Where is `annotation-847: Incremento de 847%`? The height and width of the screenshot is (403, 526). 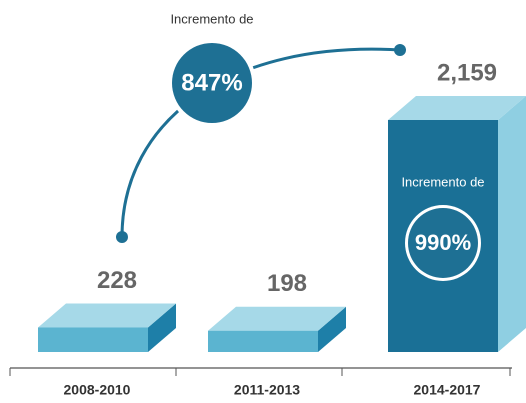 annotation-847: Incremento de 847% is located at coordinates (212, 69).